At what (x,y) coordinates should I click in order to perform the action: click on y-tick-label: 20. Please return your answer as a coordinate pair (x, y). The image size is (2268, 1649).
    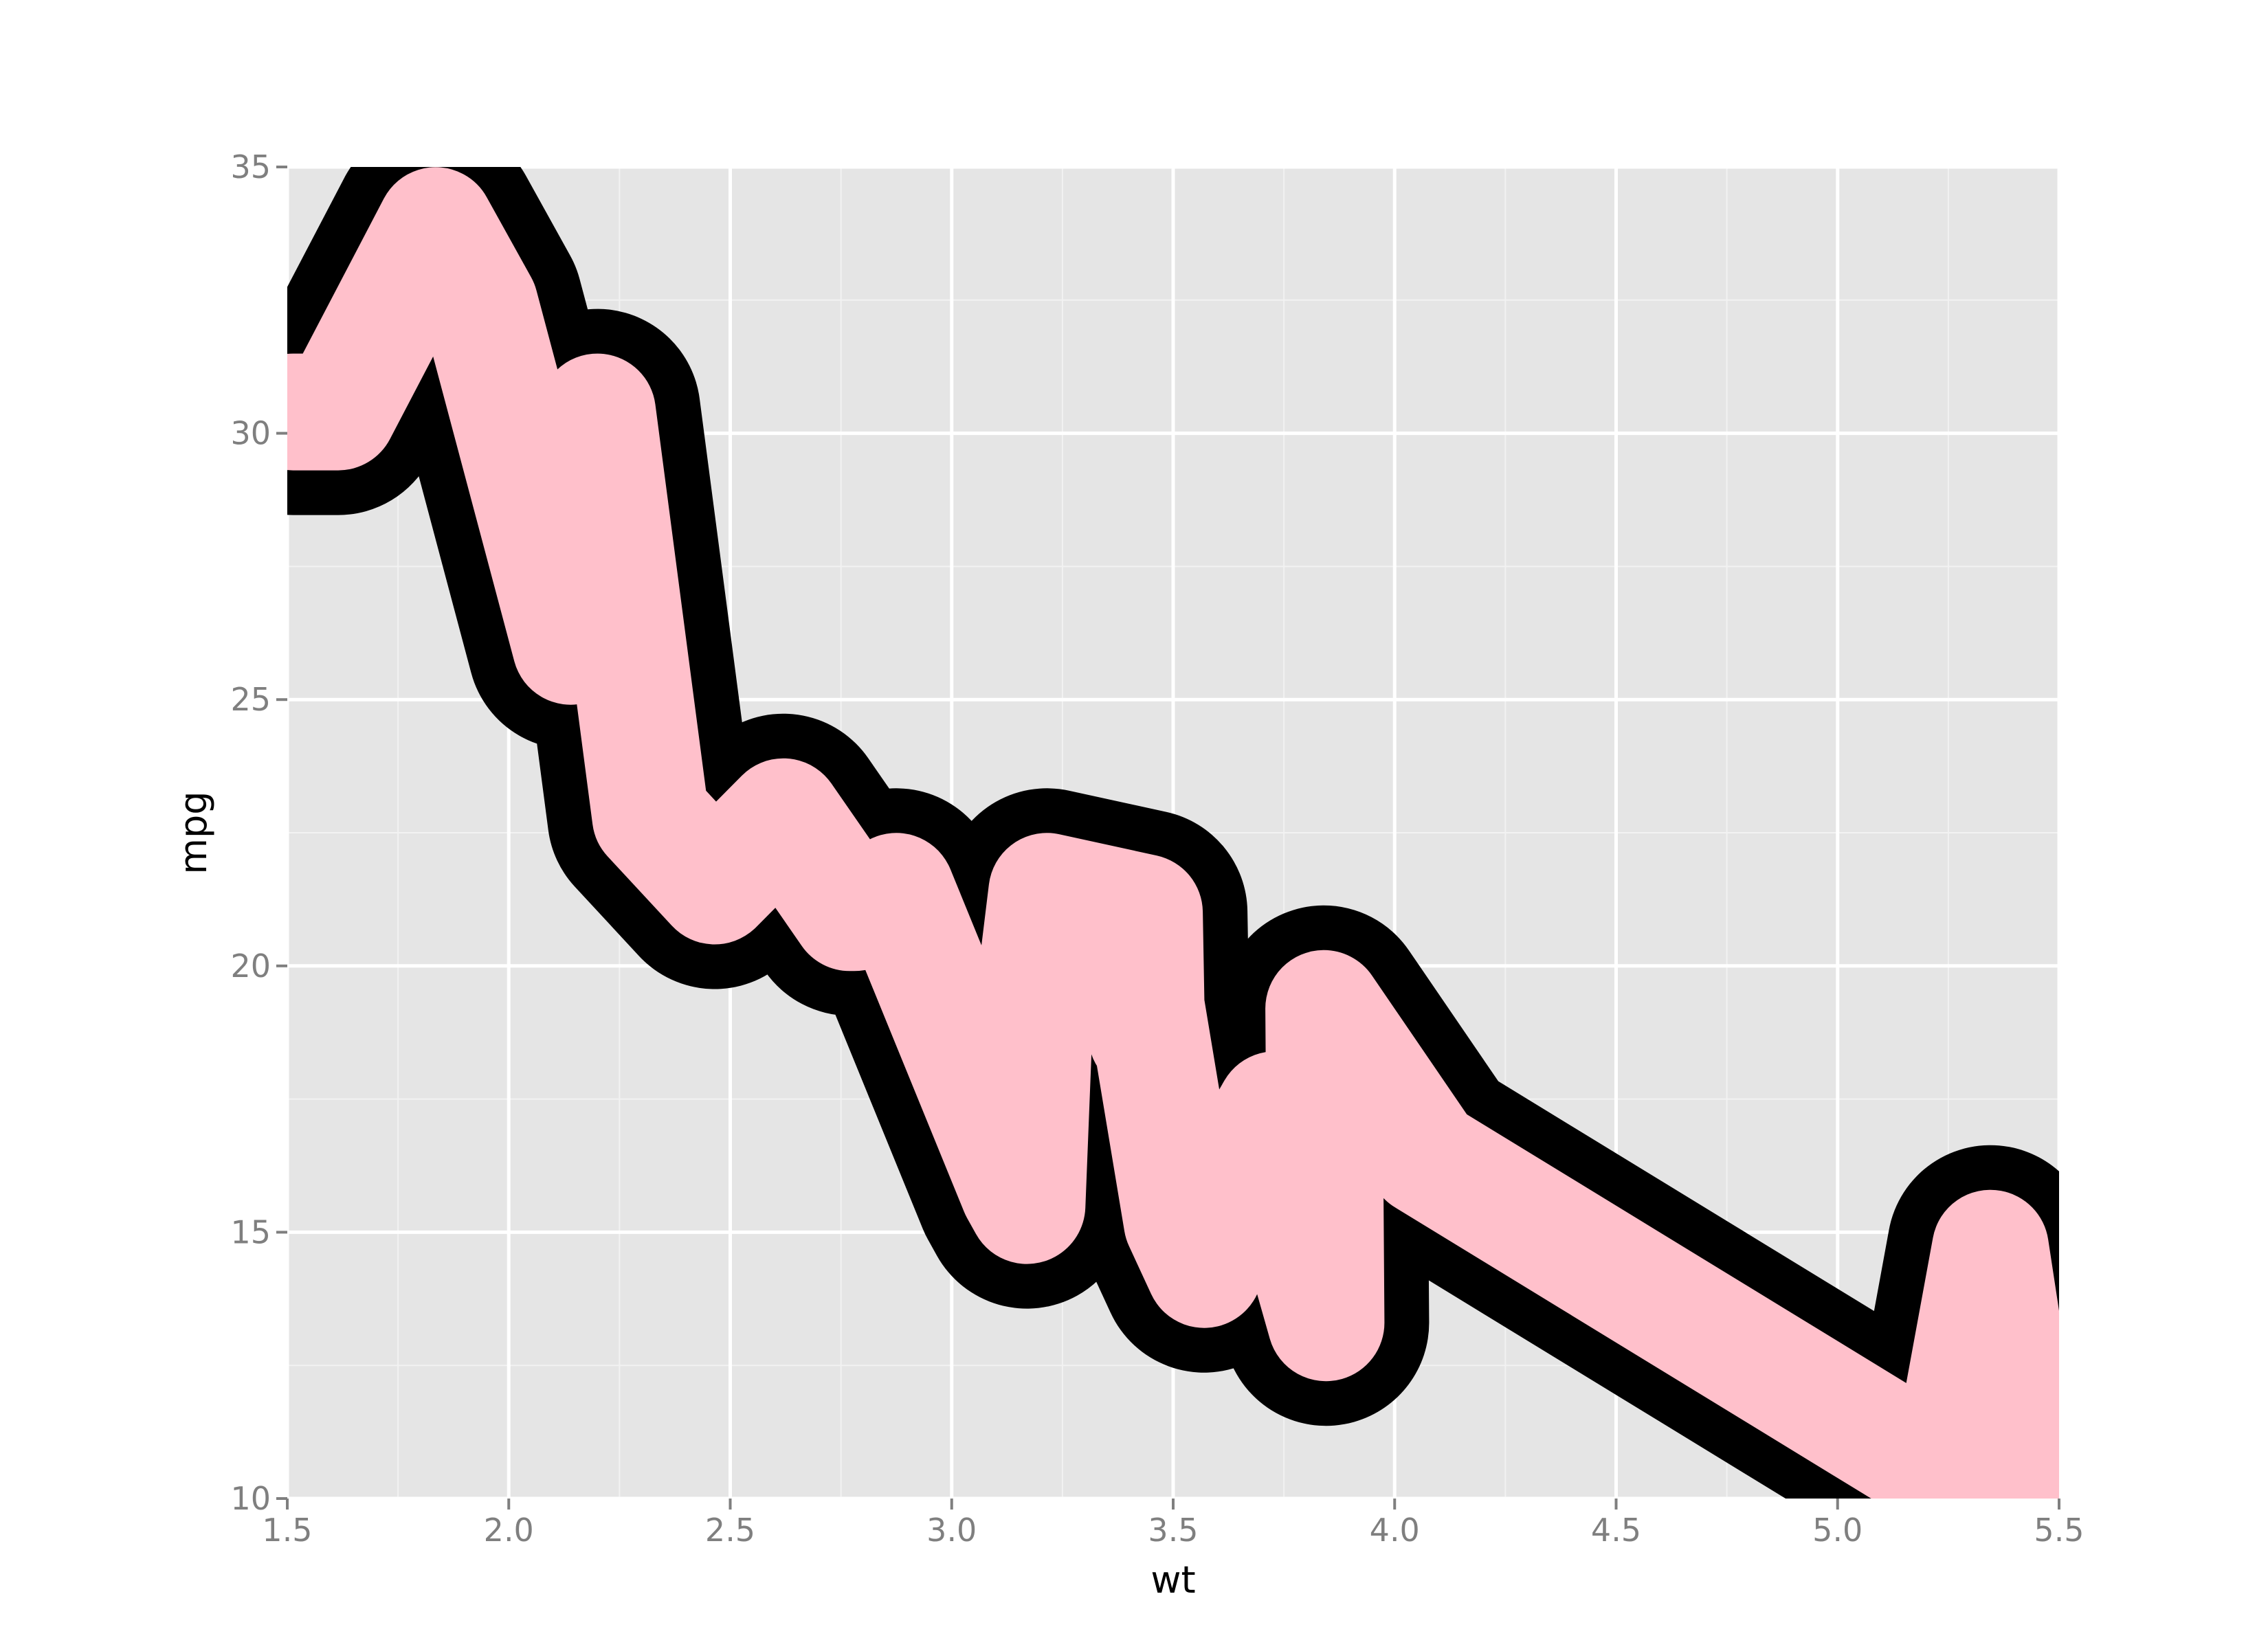
    Looking at the image, I should click on (250, 966).